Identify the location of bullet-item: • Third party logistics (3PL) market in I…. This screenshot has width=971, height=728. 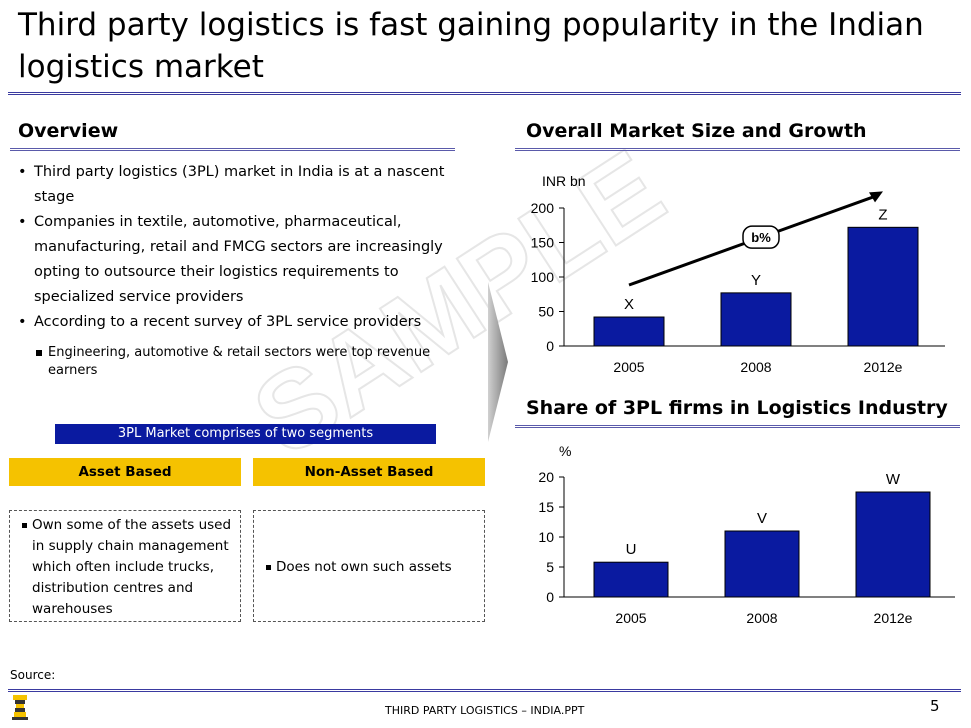
(238, 185).